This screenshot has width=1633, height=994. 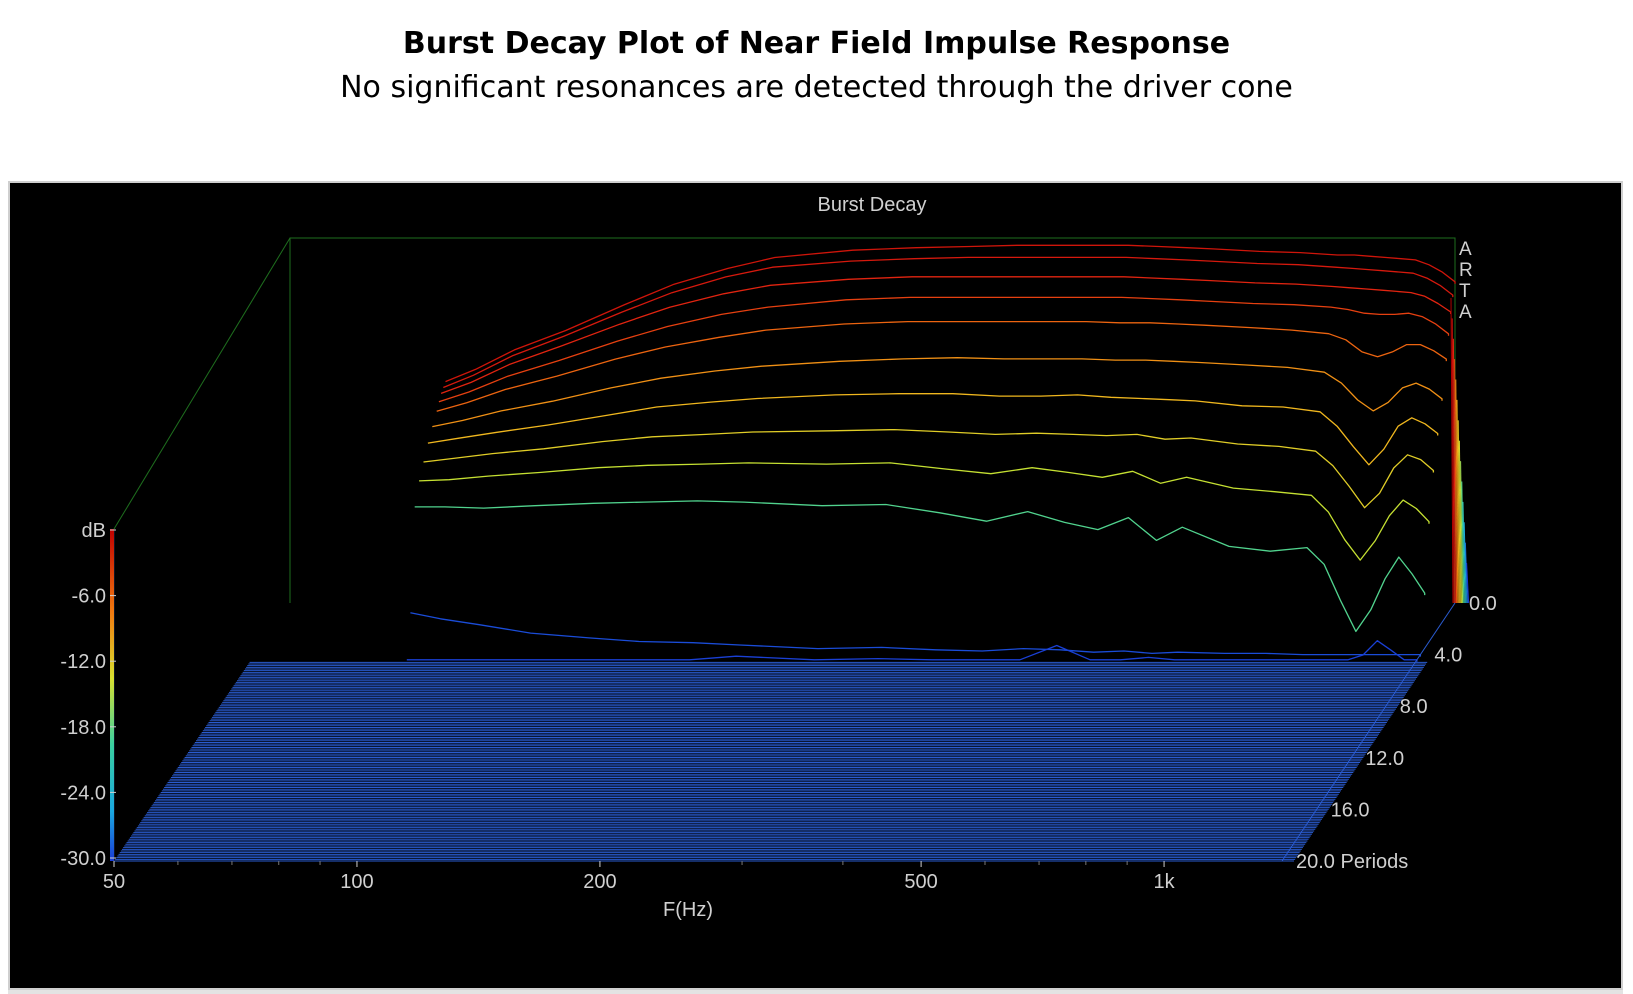 What do you see at coordinates (872, 205) in the screenshot?
I see `chart-title: Burst Decay` at bounding box center [872, 205].